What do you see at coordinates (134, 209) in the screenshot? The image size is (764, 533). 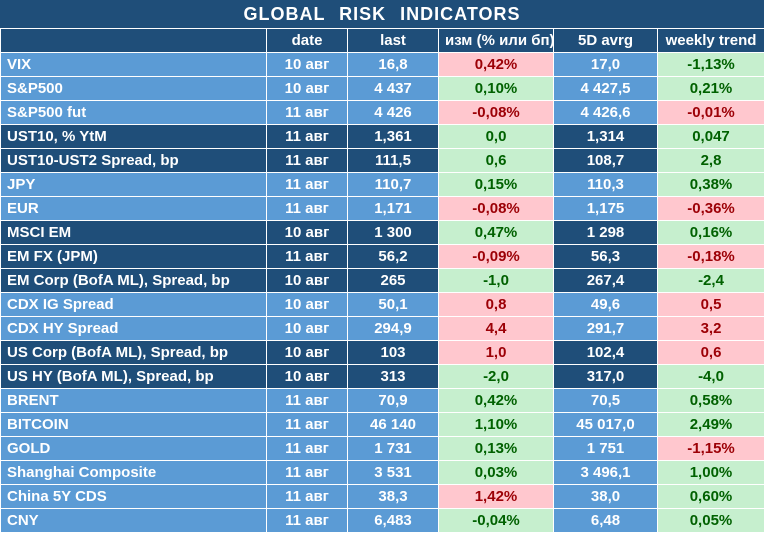 I see `indicator-name: EUR` at bounding box center [134, 209].